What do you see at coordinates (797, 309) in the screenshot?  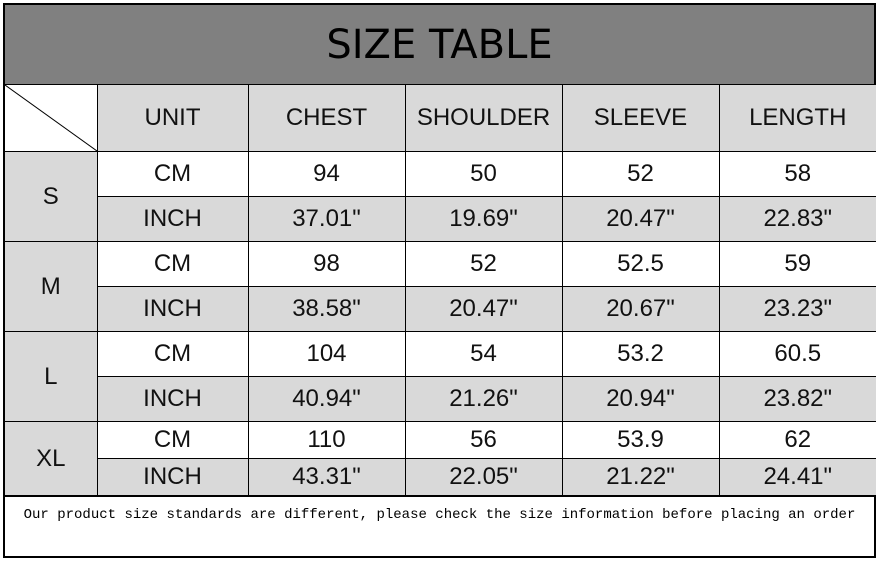 I see `value-cell: 23.23"` at bounding box center [797, 309].